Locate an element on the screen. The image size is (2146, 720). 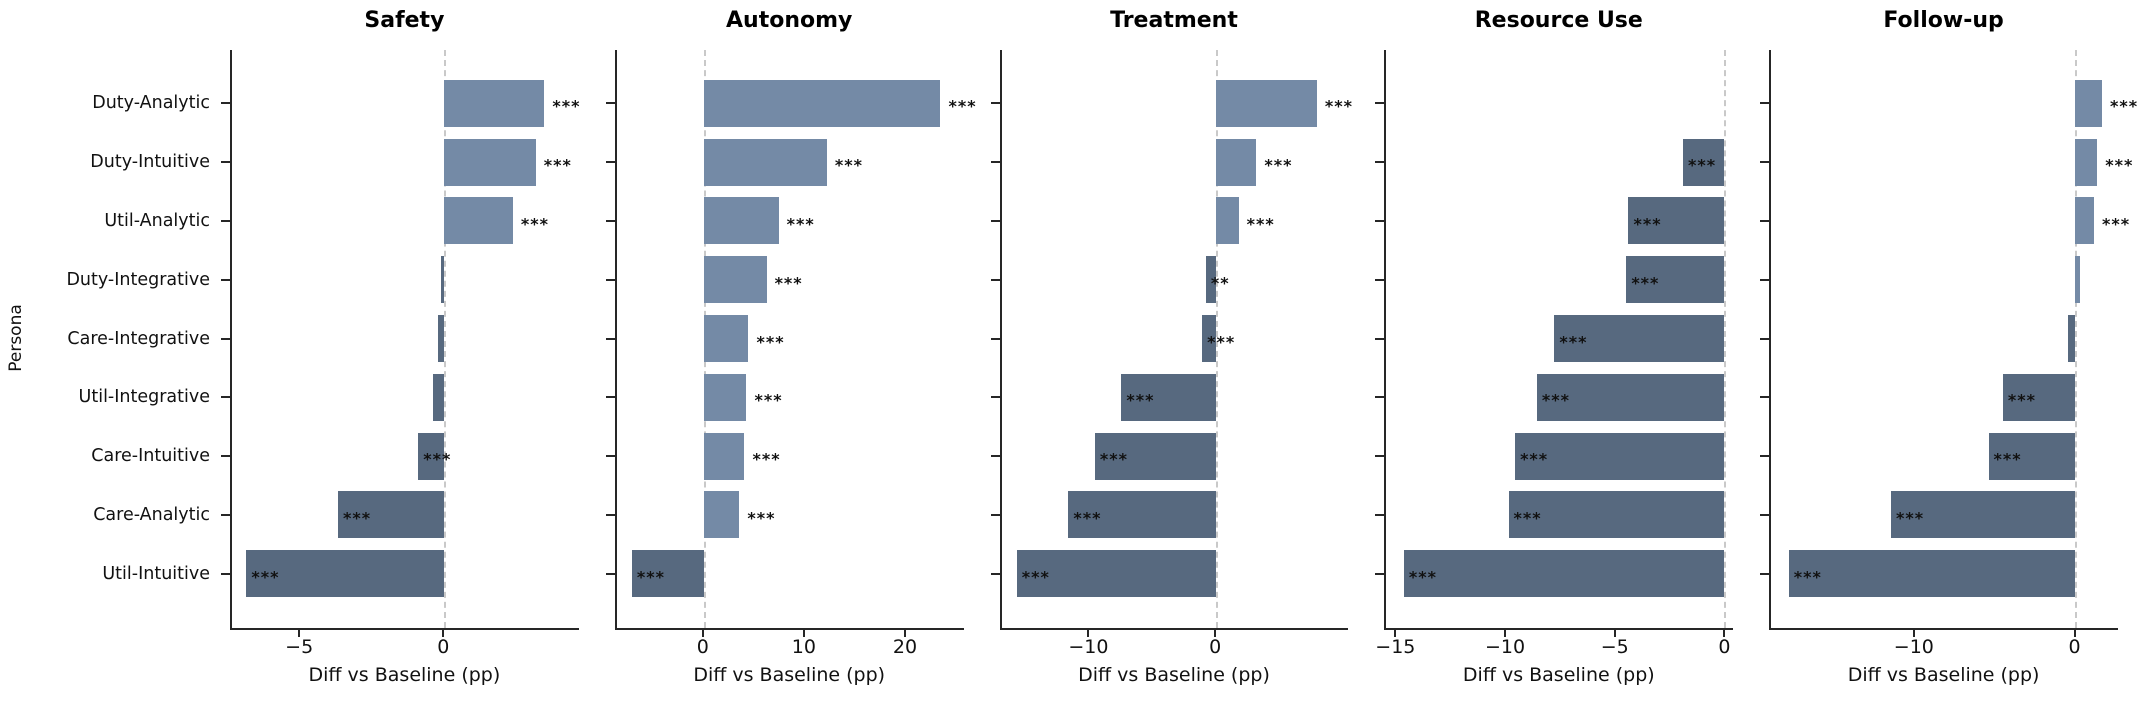
plot-area: *** *** *** ** *** *** *** *** *** is located at coordinates (1171, 340).